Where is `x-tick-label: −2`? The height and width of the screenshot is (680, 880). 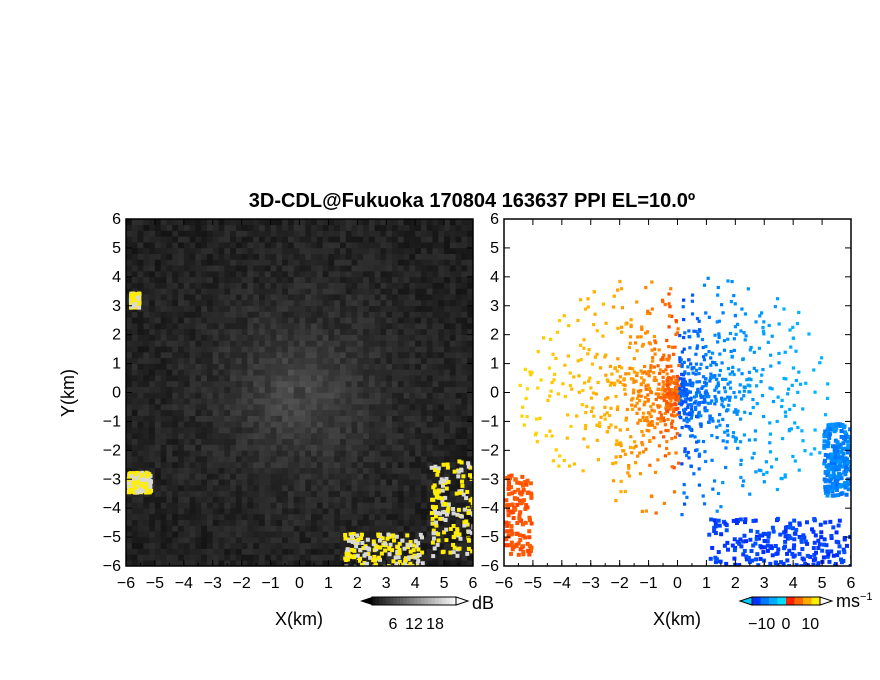 x-tick-label: −2 is located at coordinates (242, 583).